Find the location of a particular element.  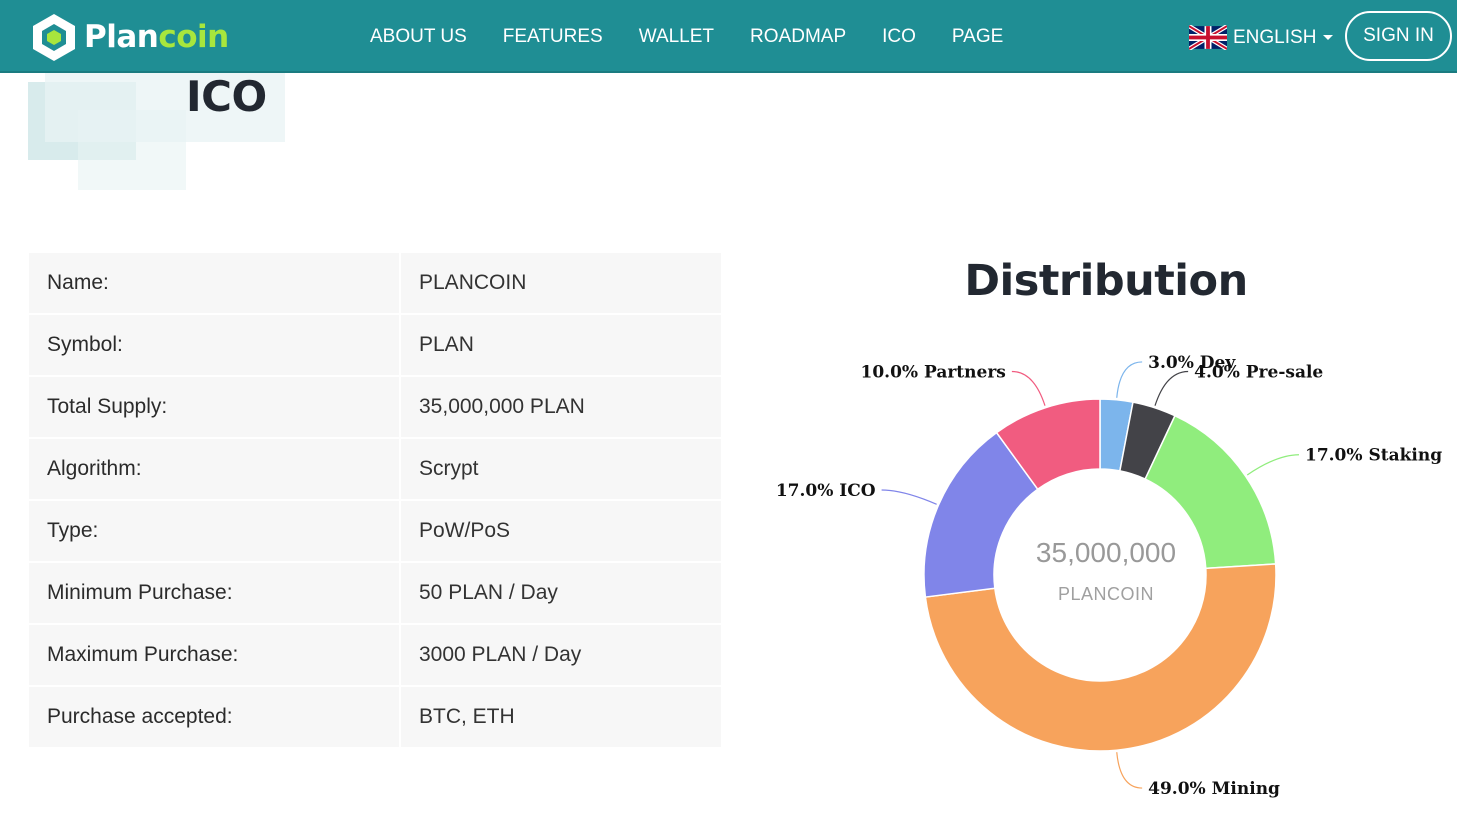

info-value: Scrypt is located at coordinates (561, 469).